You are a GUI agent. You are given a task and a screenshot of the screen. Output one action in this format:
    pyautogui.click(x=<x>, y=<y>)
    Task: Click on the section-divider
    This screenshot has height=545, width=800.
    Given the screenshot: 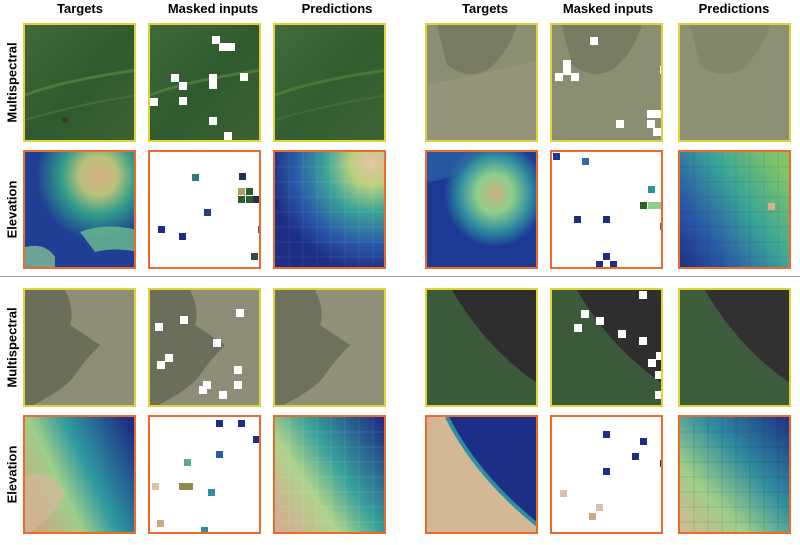 What is the action you would take?
    pyautogui.click(x=400, y=276)
    